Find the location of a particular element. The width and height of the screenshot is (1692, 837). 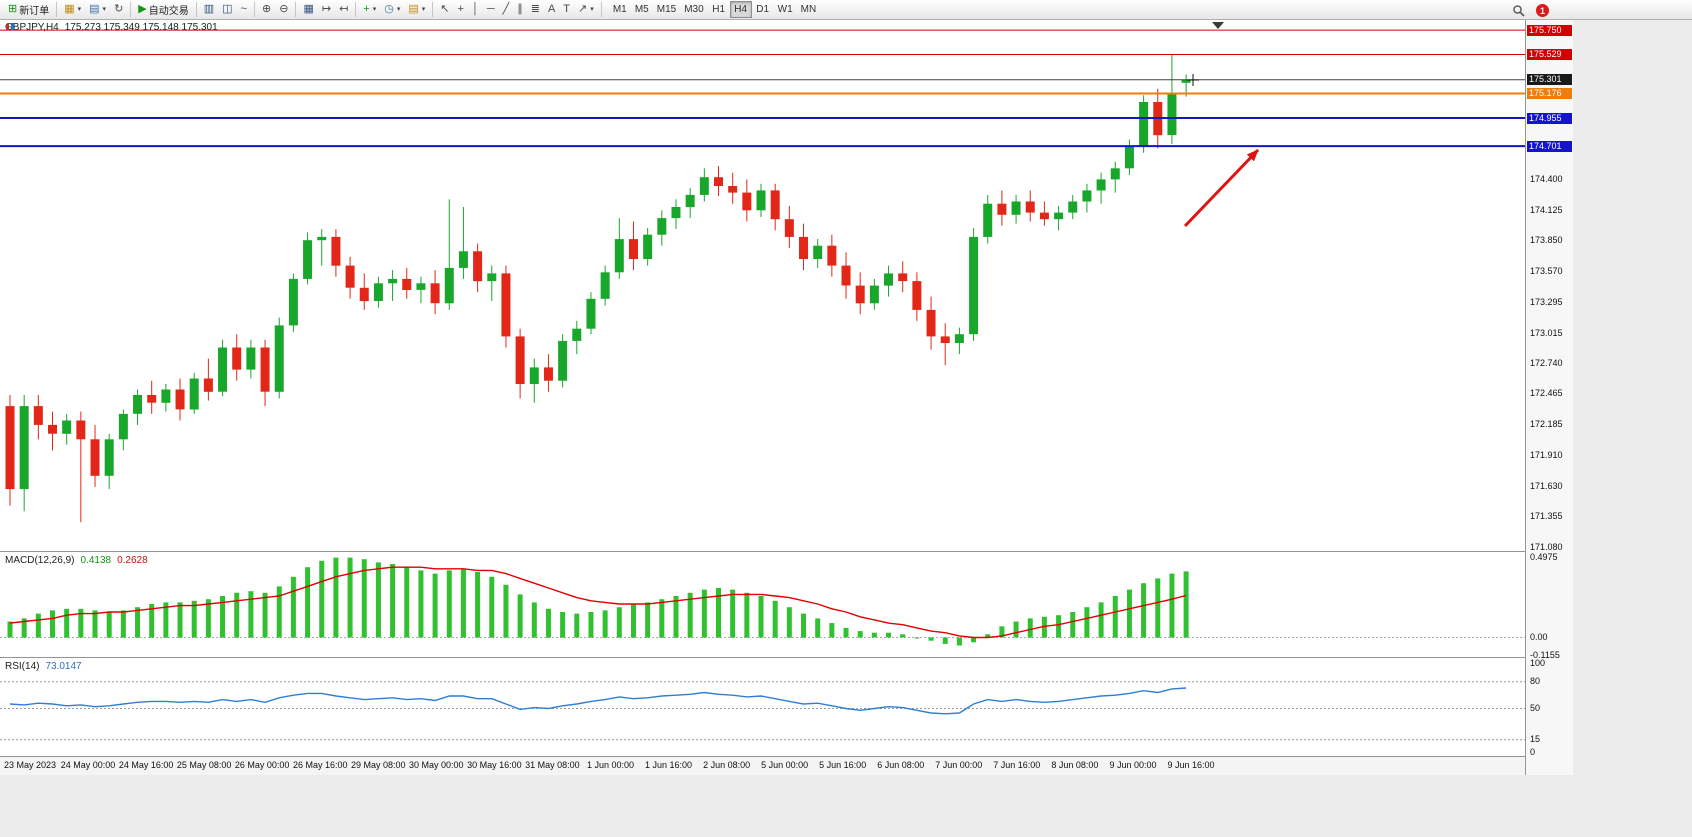

timeframe-m15-button: M15 is located at coordinates (666, 9).